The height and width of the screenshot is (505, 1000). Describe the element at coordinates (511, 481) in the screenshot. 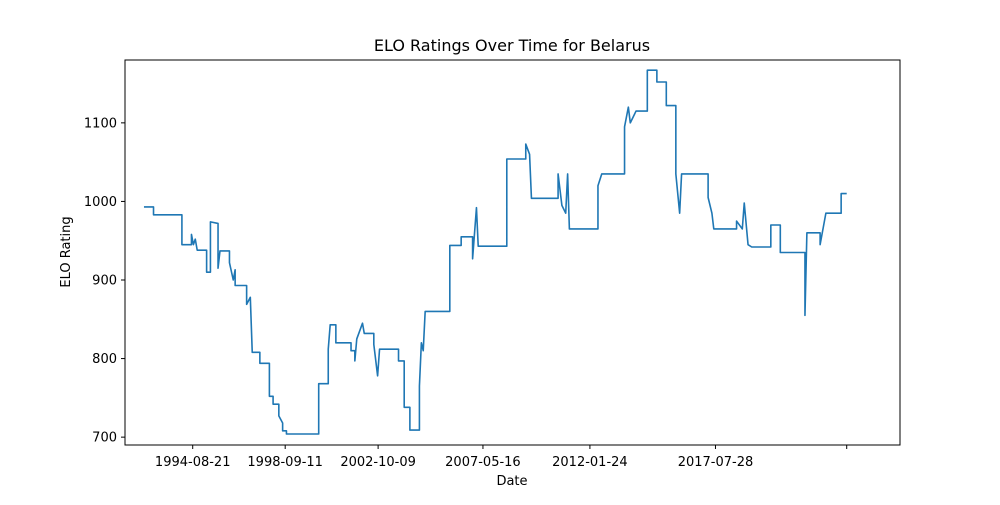

I see `x-axis-label: Date` at that location.